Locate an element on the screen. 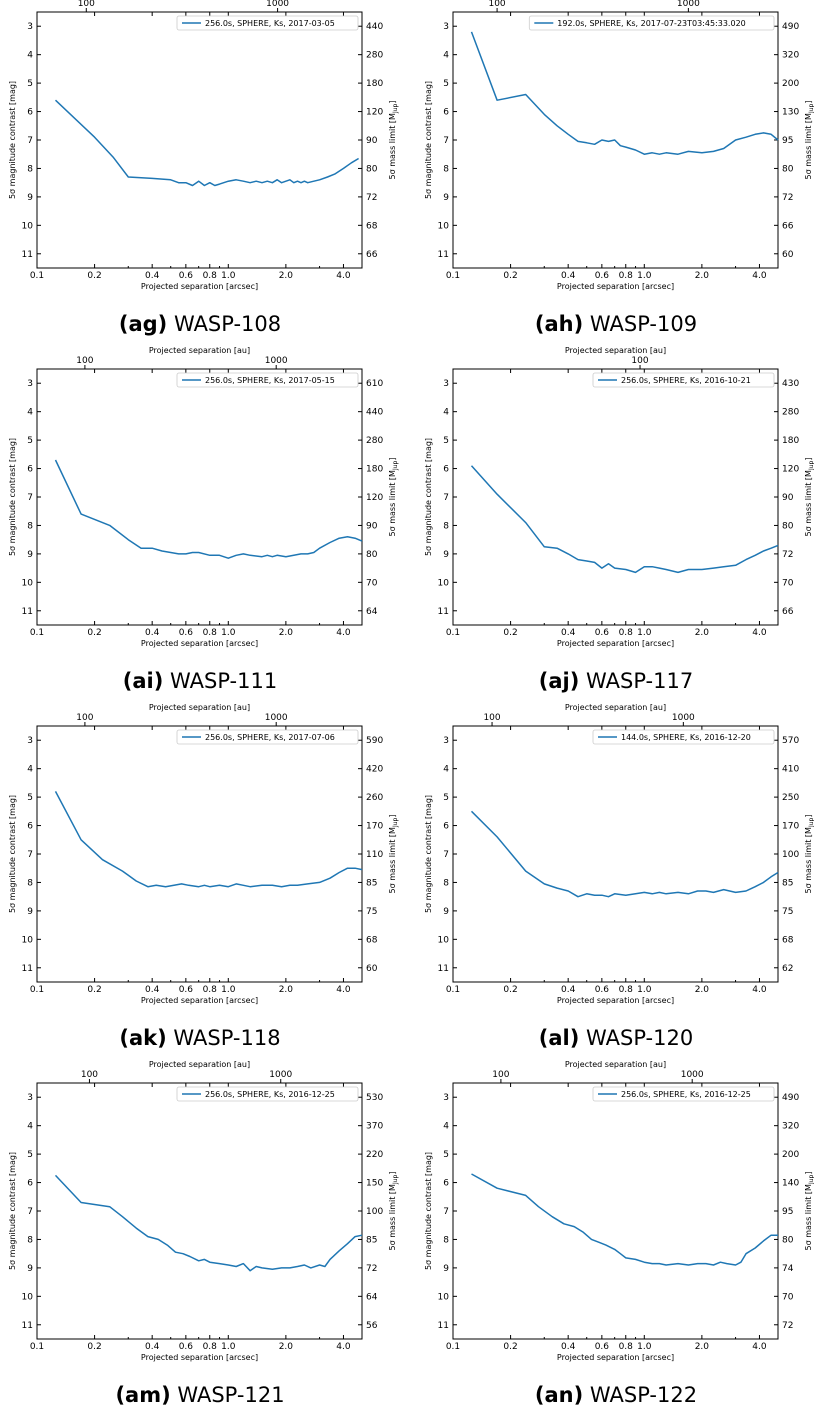 Image resolution: width=814 pixels, height=1419 pixels. y-tick-label: 9 is located at coordinates (446, 912).